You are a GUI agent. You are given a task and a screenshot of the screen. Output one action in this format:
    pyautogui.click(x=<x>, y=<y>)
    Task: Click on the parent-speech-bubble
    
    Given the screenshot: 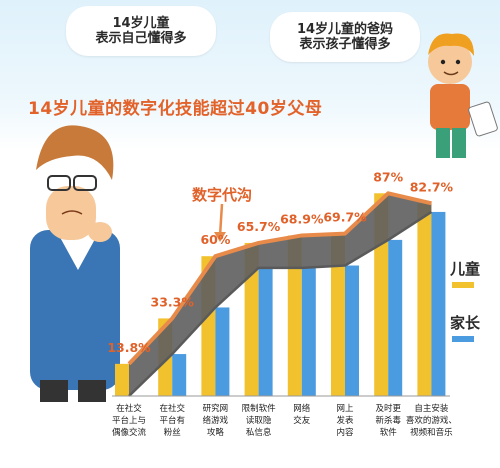 What is the action you would take?
    pyautogui.click(x=345, y=37)
    